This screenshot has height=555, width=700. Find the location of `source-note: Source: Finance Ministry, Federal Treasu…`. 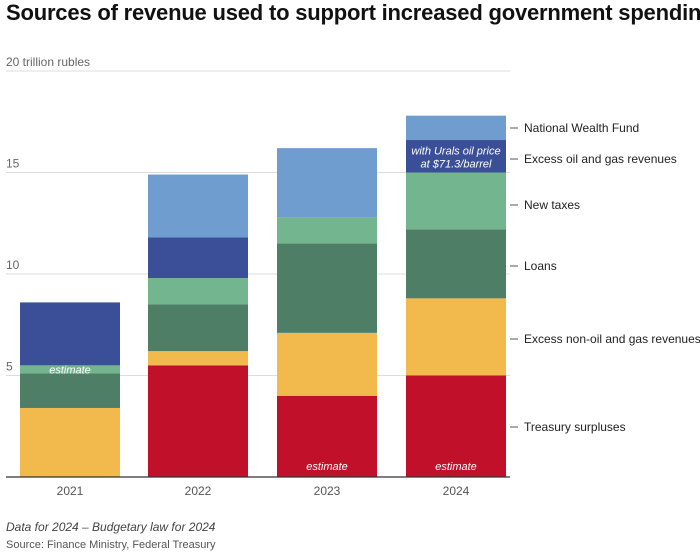

source-note: Source: Finance Ministry, Federal Treasu… is located at coordinates (111, 545).